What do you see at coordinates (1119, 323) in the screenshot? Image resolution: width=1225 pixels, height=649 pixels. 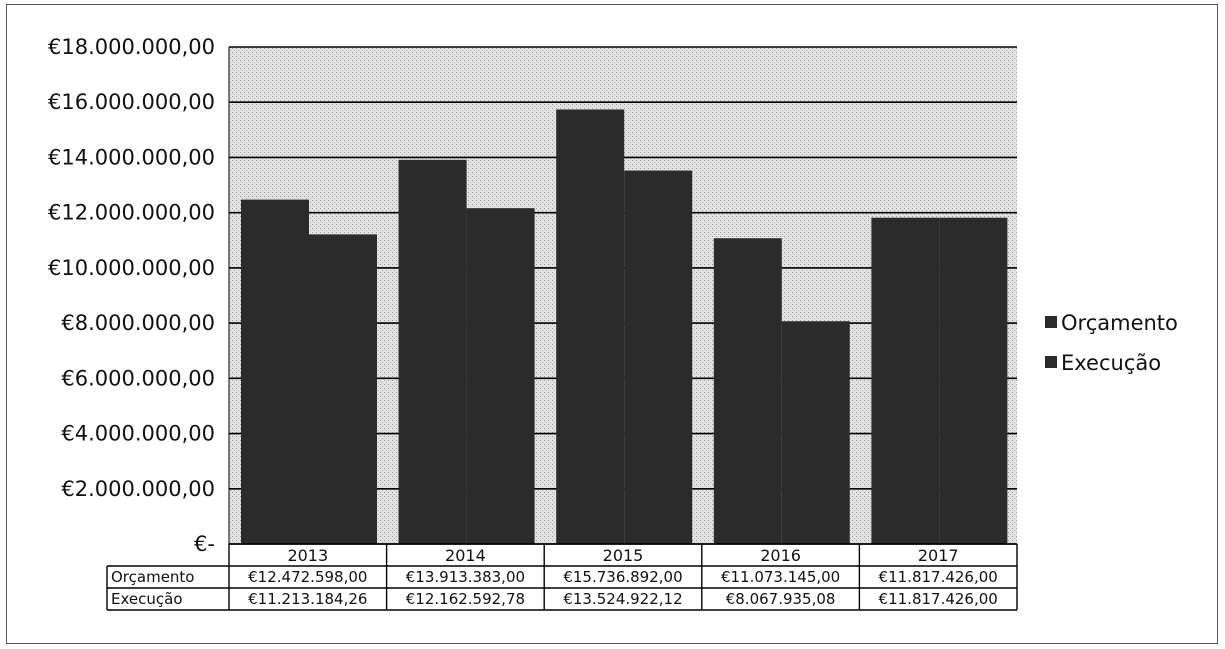 I see `legend-label: Orçamento` at bounding box center [1119, 323].